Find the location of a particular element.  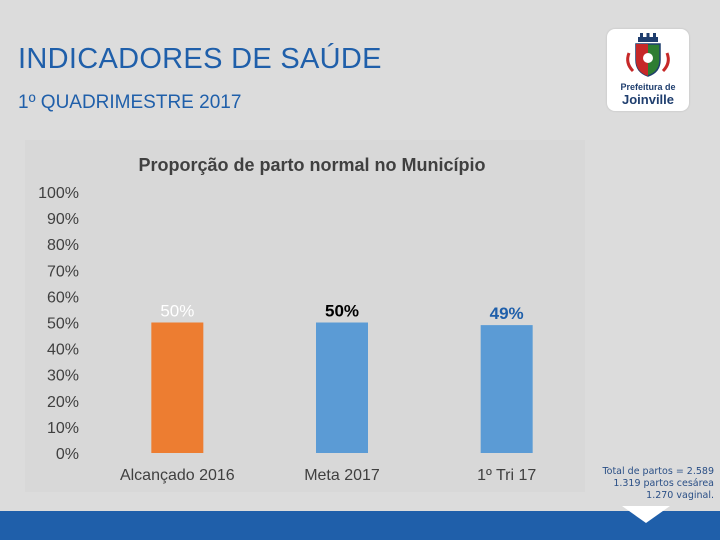

x-axis: Alcançado 2016 Meta 2017 1º Tri 17 is located at coordinates (328, 475).